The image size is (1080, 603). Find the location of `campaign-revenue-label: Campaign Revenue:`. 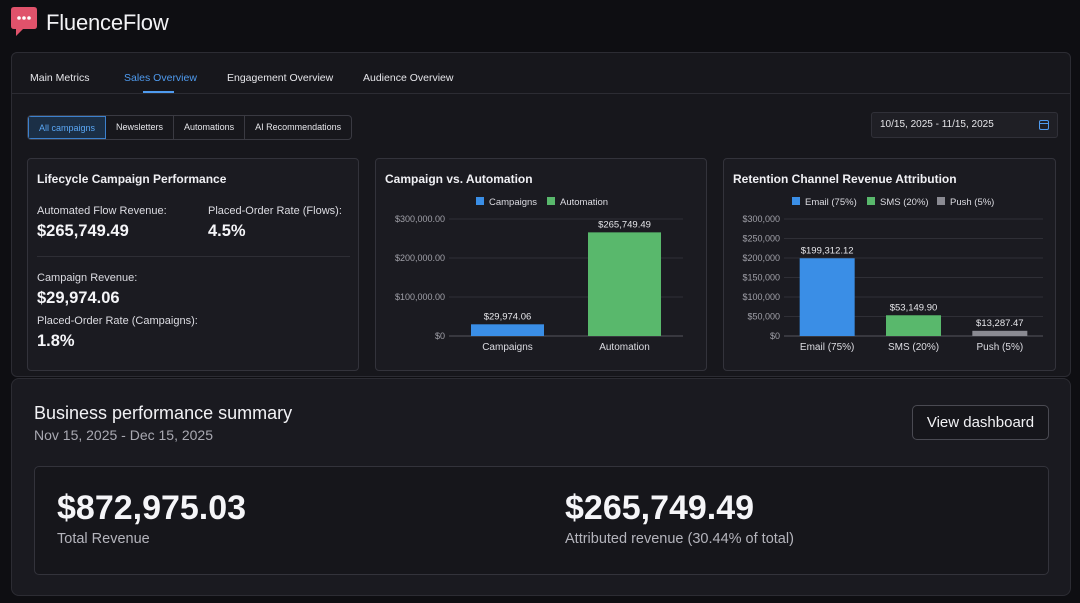

campaign-revenue-label: Campaign Revenue: is located at coordinates (87, 278).